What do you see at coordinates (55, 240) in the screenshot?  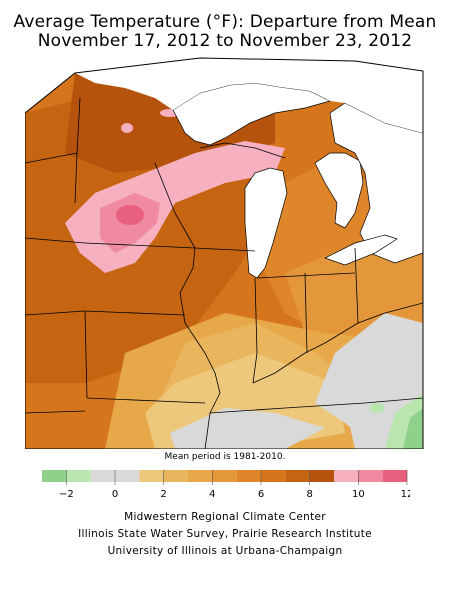 I see `boundary-sd-nebraska` at bounding box center [55, 240].